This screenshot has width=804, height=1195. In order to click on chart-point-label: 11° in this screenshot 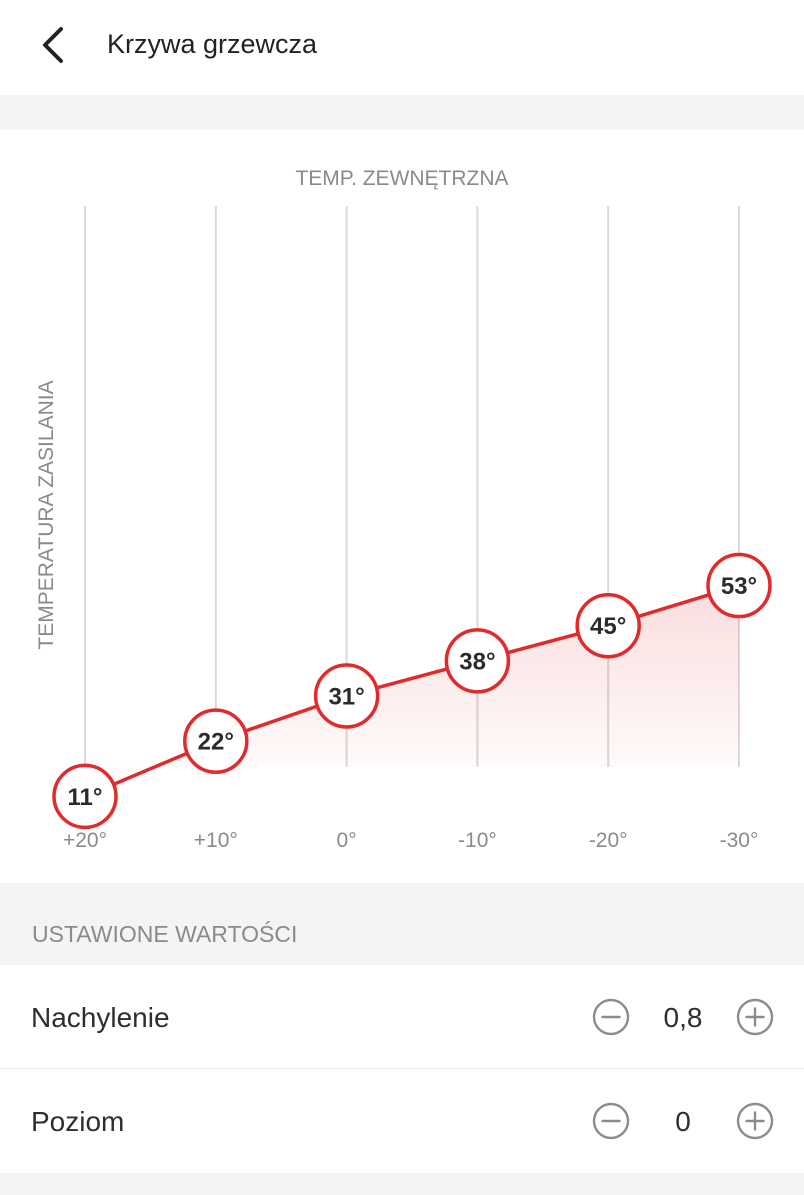, I will do `click(85, 797)`.